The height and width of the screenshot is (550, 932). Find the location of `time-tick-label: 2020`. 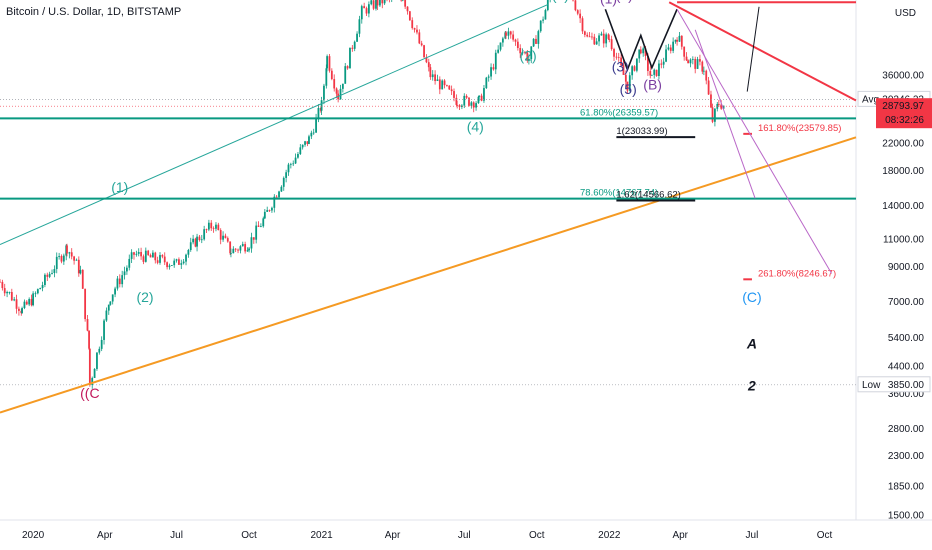

time-tick-label: 2020 is located at coordinates (33, 535).